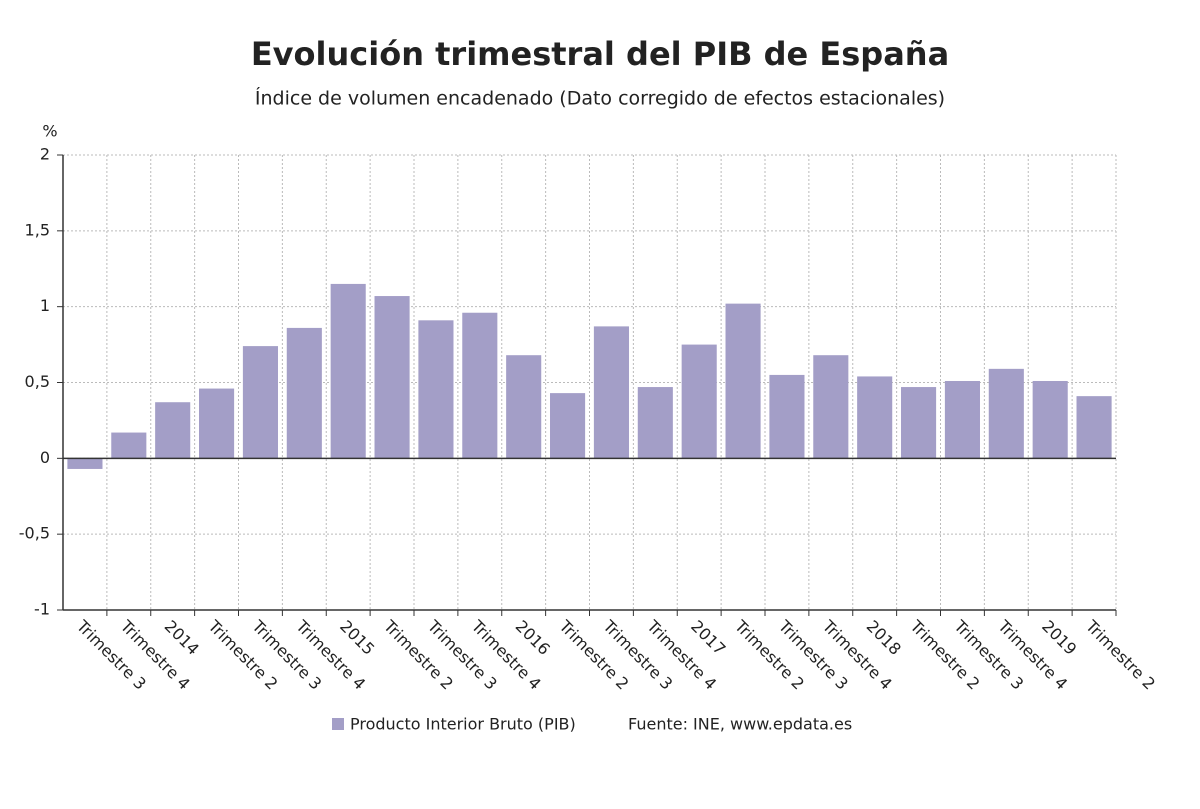  I want to click on x-tick-label: Trimestre 2, so click(1120, 655).